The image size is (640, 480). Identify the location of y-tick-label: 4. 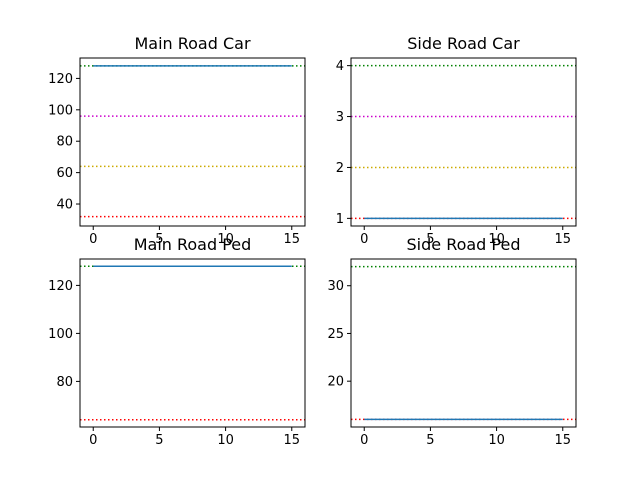
(340, 66).